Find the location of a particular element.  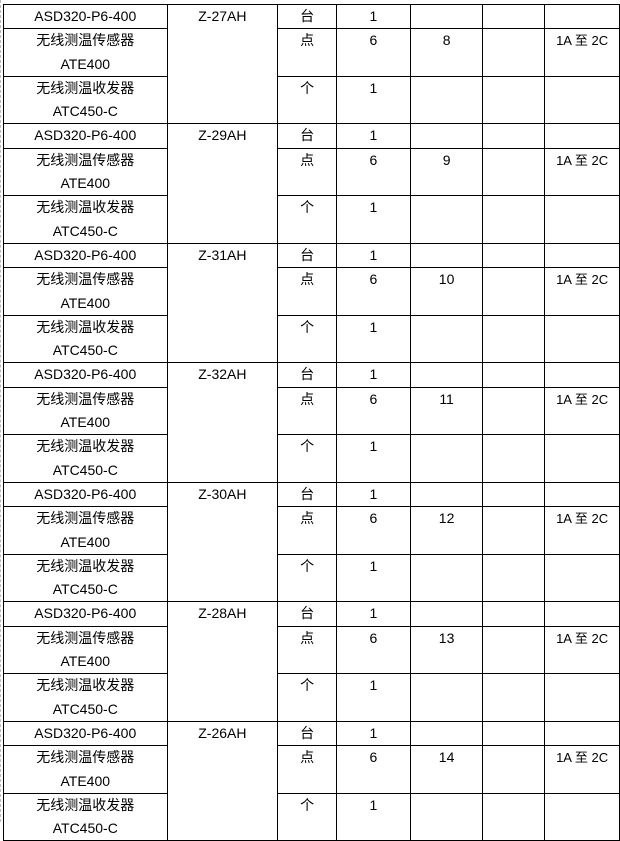

table-row-sensor: 无线测温传感器 ATE400 点 6 13 1A 至 2C is located at coordinates (311, 650).